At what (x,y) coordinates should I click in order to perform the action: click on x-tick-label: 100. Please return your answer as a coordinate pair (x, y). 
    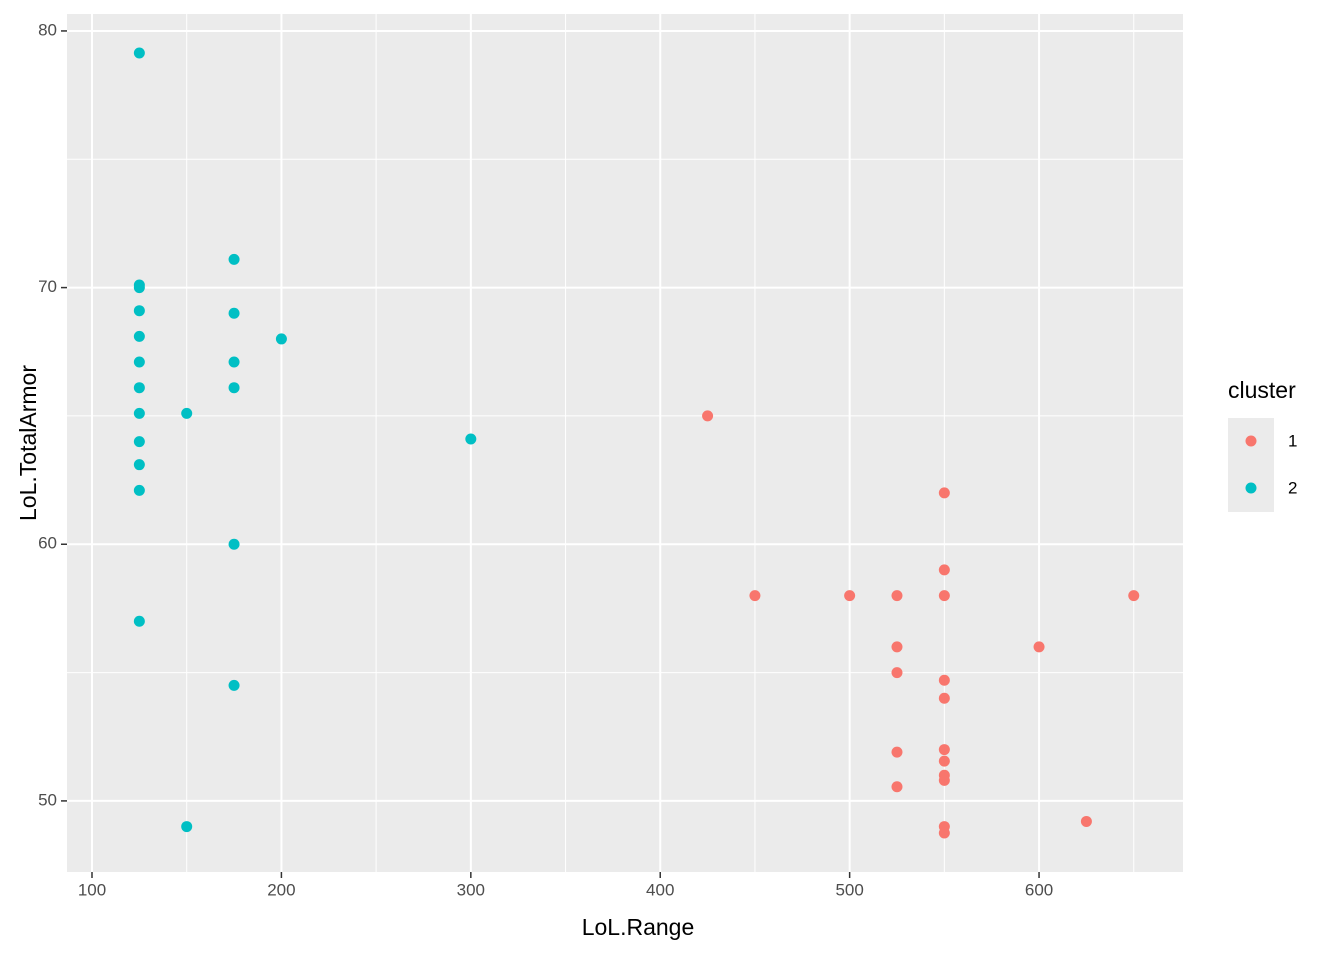
    Looking at the image, I should click on (92, 889).